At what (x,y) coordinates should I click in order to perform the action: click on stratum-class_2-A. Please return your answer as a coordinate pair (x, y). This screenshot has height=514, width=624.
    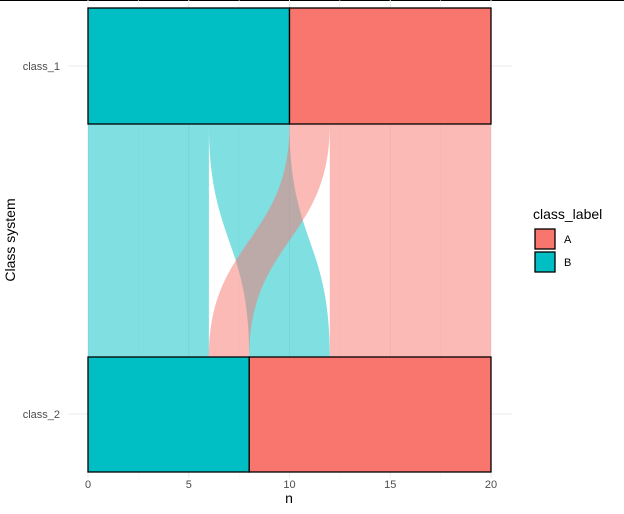
    Looking at the image, I should click on (370, 414).